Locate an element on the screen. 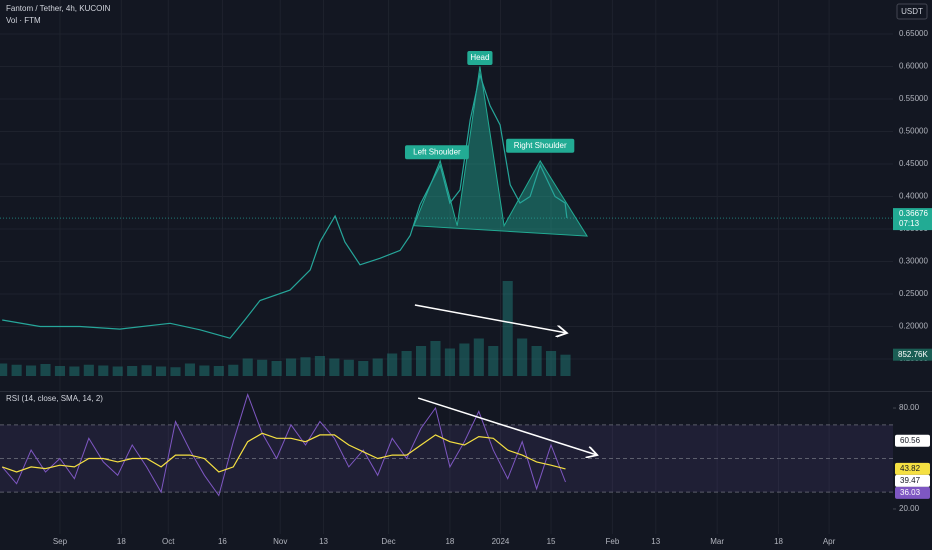 This screenshot has width=932, height=550. annotation: Head is located at coordinates (479, 57).